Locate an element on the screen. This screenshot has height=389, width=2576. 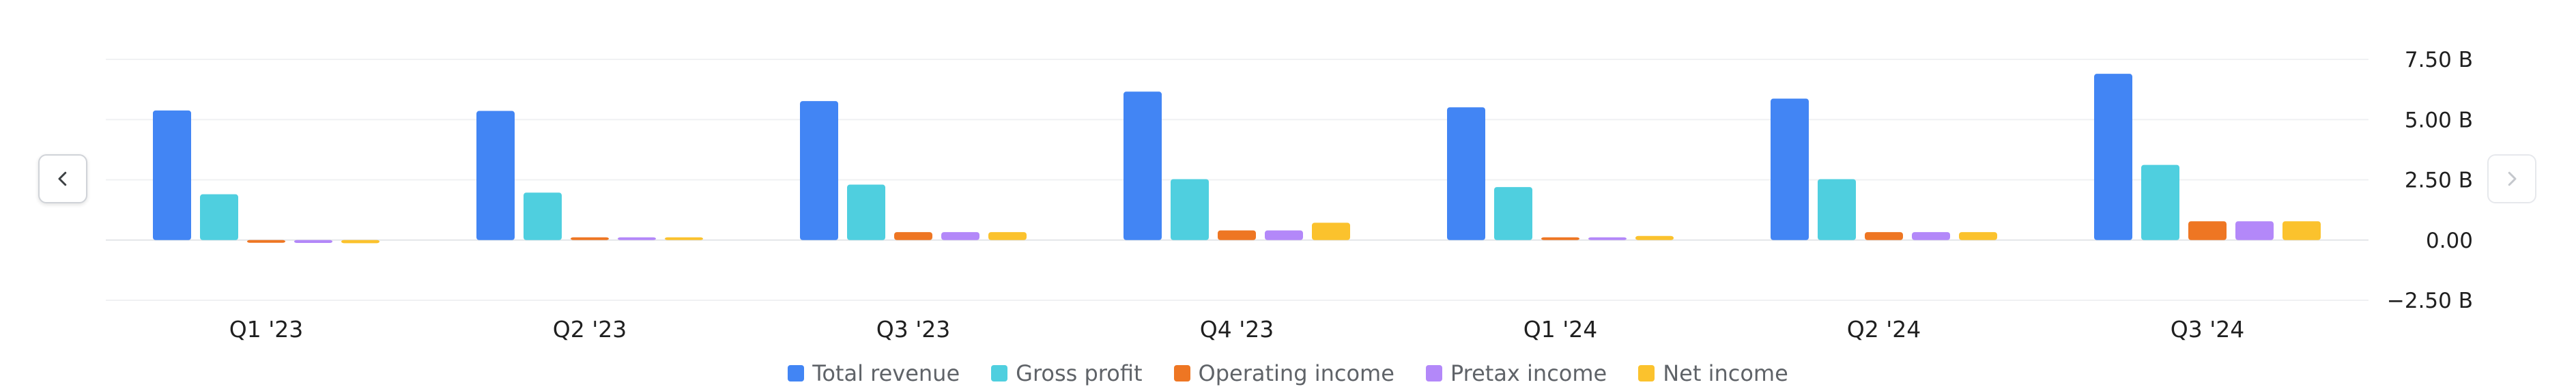
y-tick-label: 7.50 B is located at coordinates (2439, 60).